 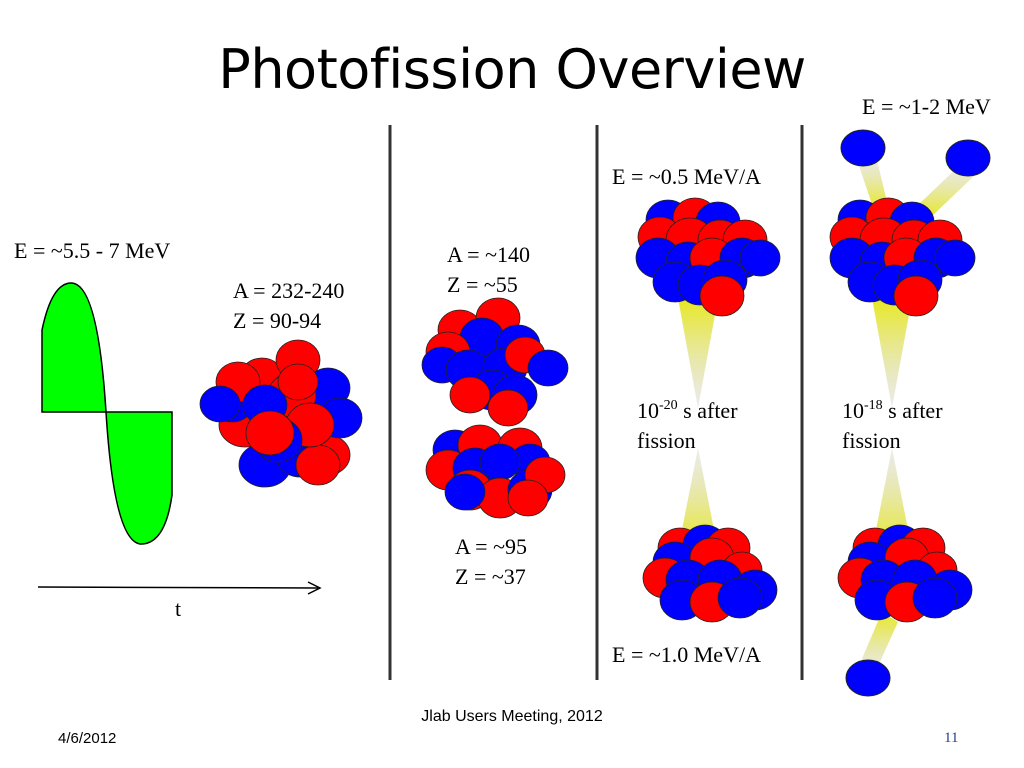 I want to click on time-label-late-tail: s after, so click(x=913, y=410).